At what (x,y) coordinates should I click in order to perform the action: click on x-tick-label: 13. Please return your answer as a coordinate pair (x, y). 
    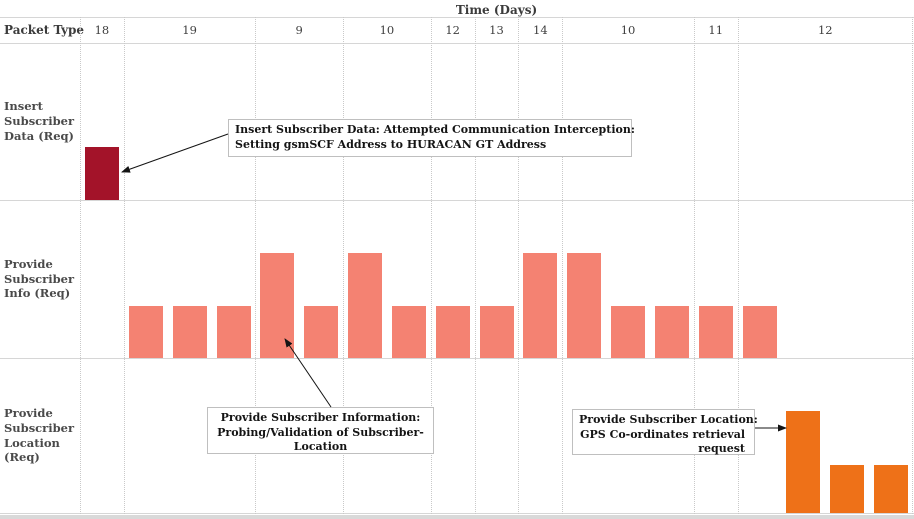
    Looking at the image, I should click on (496, 30).